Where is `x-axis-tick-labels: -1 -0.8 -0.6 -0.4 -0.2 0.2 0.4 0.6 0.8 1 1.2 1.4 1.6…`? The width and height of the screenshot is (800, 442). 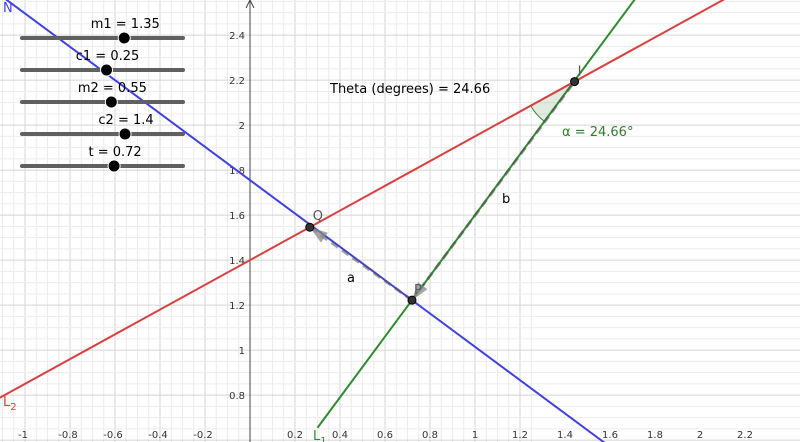
x-axis-tick-labels: -1 -0.8 -0.6 -0.4 -0.2 0.2 0.4 0.6 0.8 1 1.2 1.4 1.6… is located at coordinates (385, 435).